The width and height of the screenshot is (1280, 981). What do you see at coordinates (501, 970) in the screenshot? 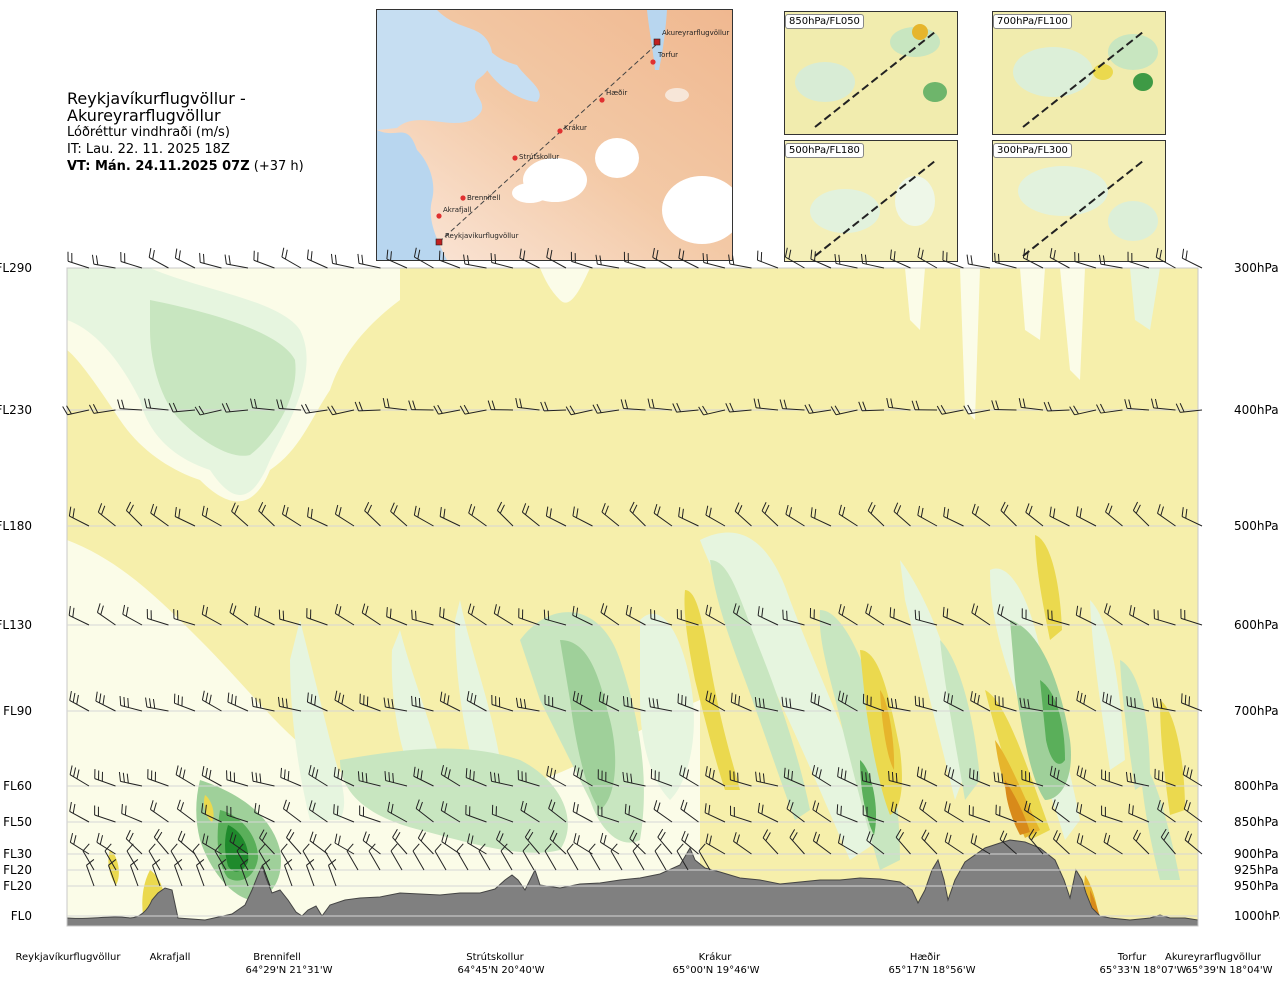
I see `waypoint-coord: 64°45'N 20°40'W` at bounding box center [501, 970].